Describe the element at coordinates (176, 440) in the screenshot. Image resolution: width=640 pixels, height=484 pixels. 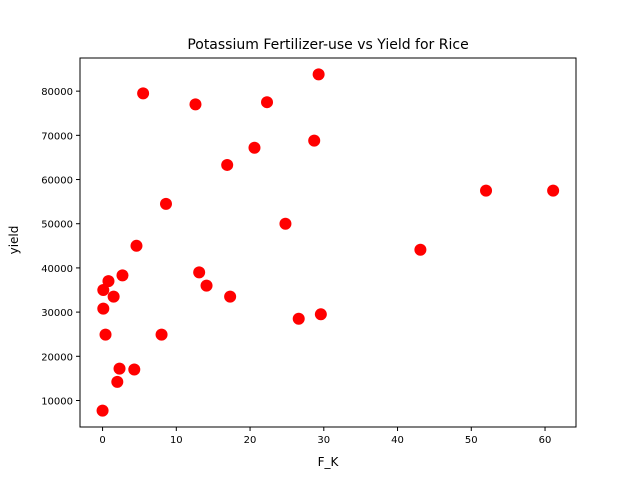
I see `x-tick-label: 10` at that location.